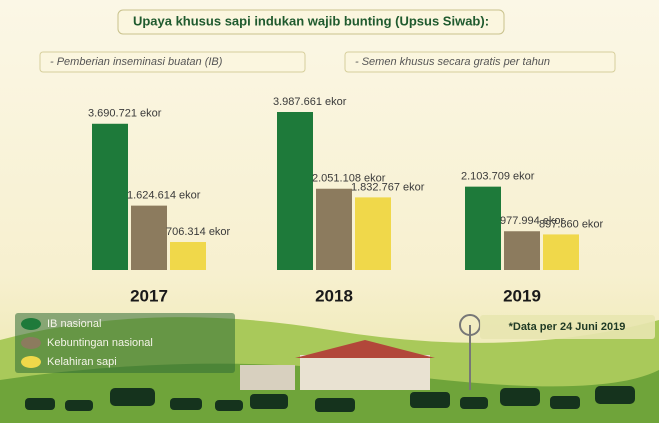  What do you see at coordinates (452, 62) in the screenshot?
I see `subtitle: - Semen khusus secara gratis per tahun` at bounding box center [452, 62].